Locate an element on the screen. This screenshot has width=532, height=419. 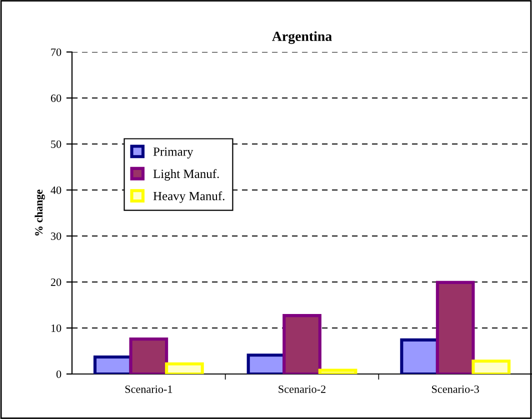
y-tick-label: 0 is located at coordinates (59, 374).